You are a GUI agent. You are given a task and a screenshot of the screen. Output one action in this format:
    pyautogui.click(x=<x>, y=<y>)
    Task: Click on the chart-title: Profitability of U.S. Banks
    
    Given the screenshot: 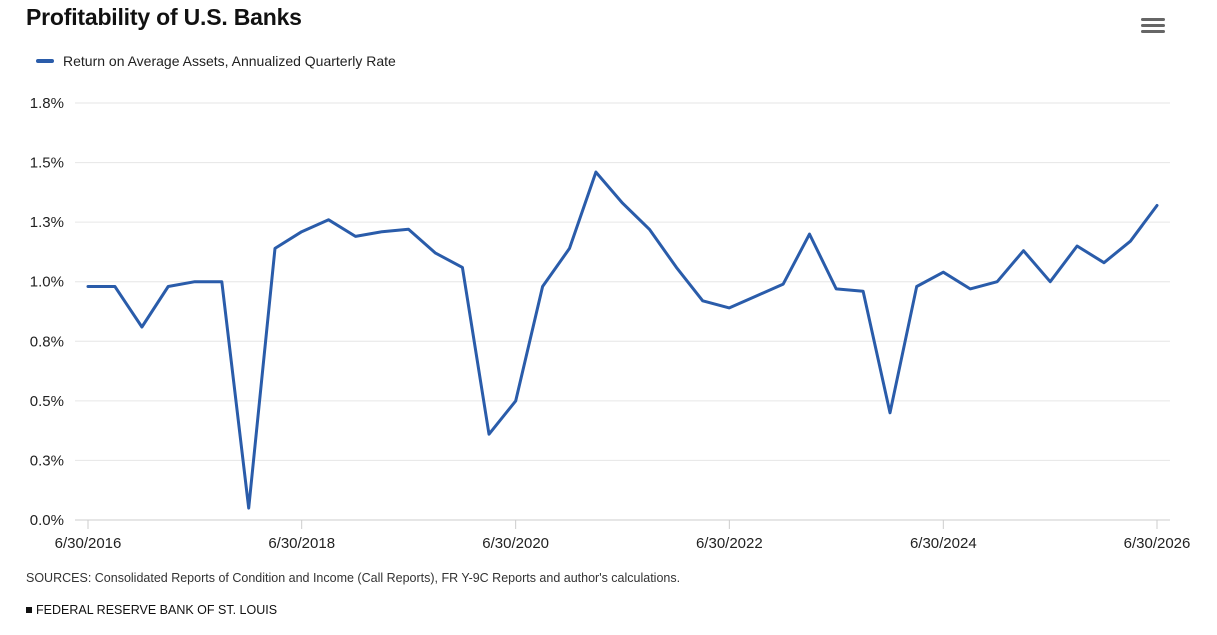 What is the action you would take?
    pyautogui.click(x=164, y=17)
    